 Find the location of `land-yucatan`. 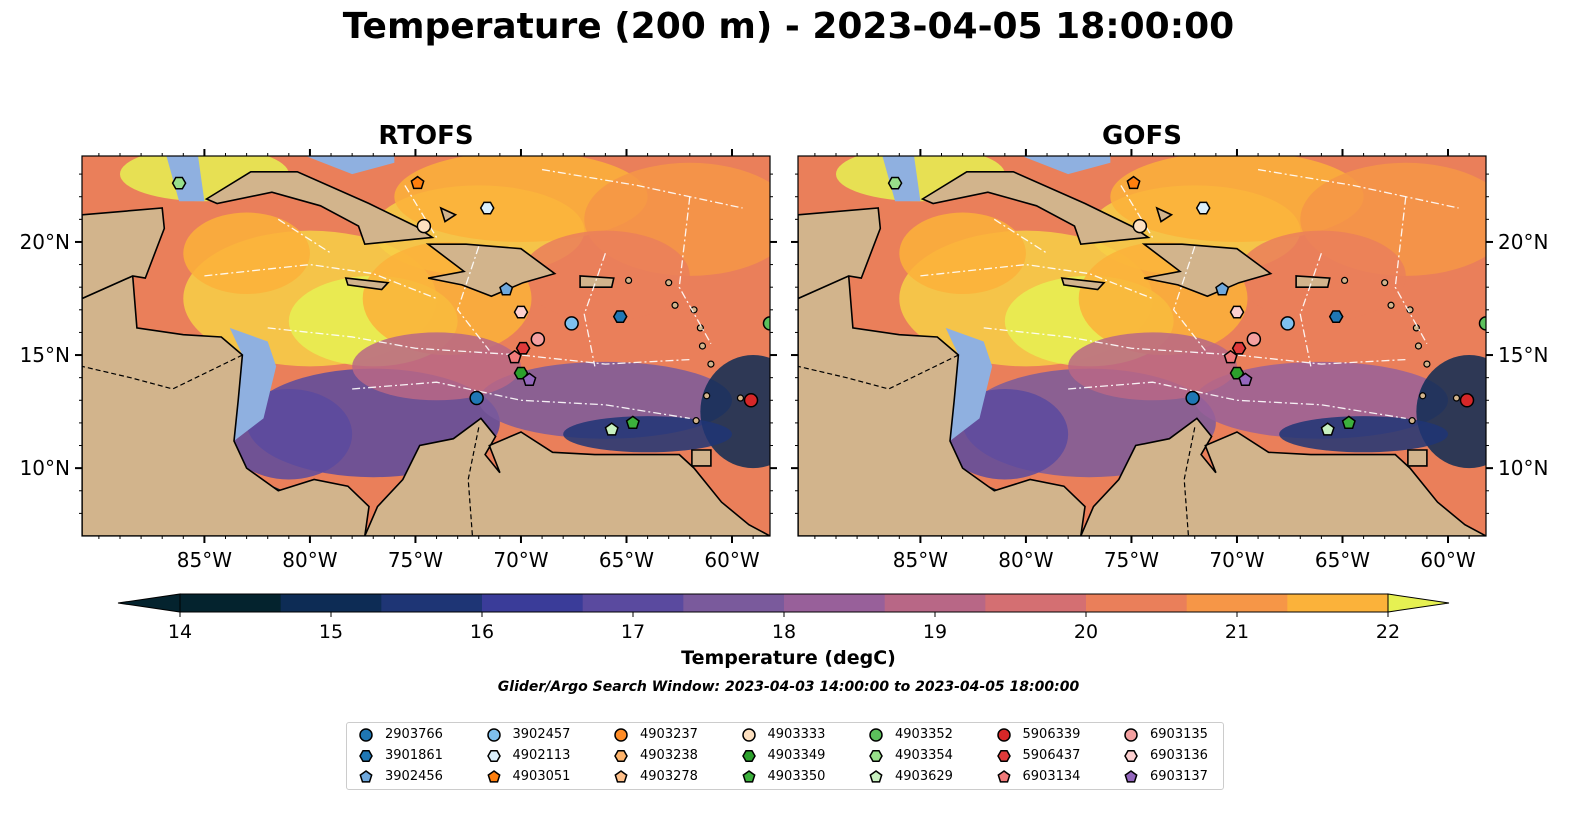

land-yucatan is located at coordinates (840, 253).